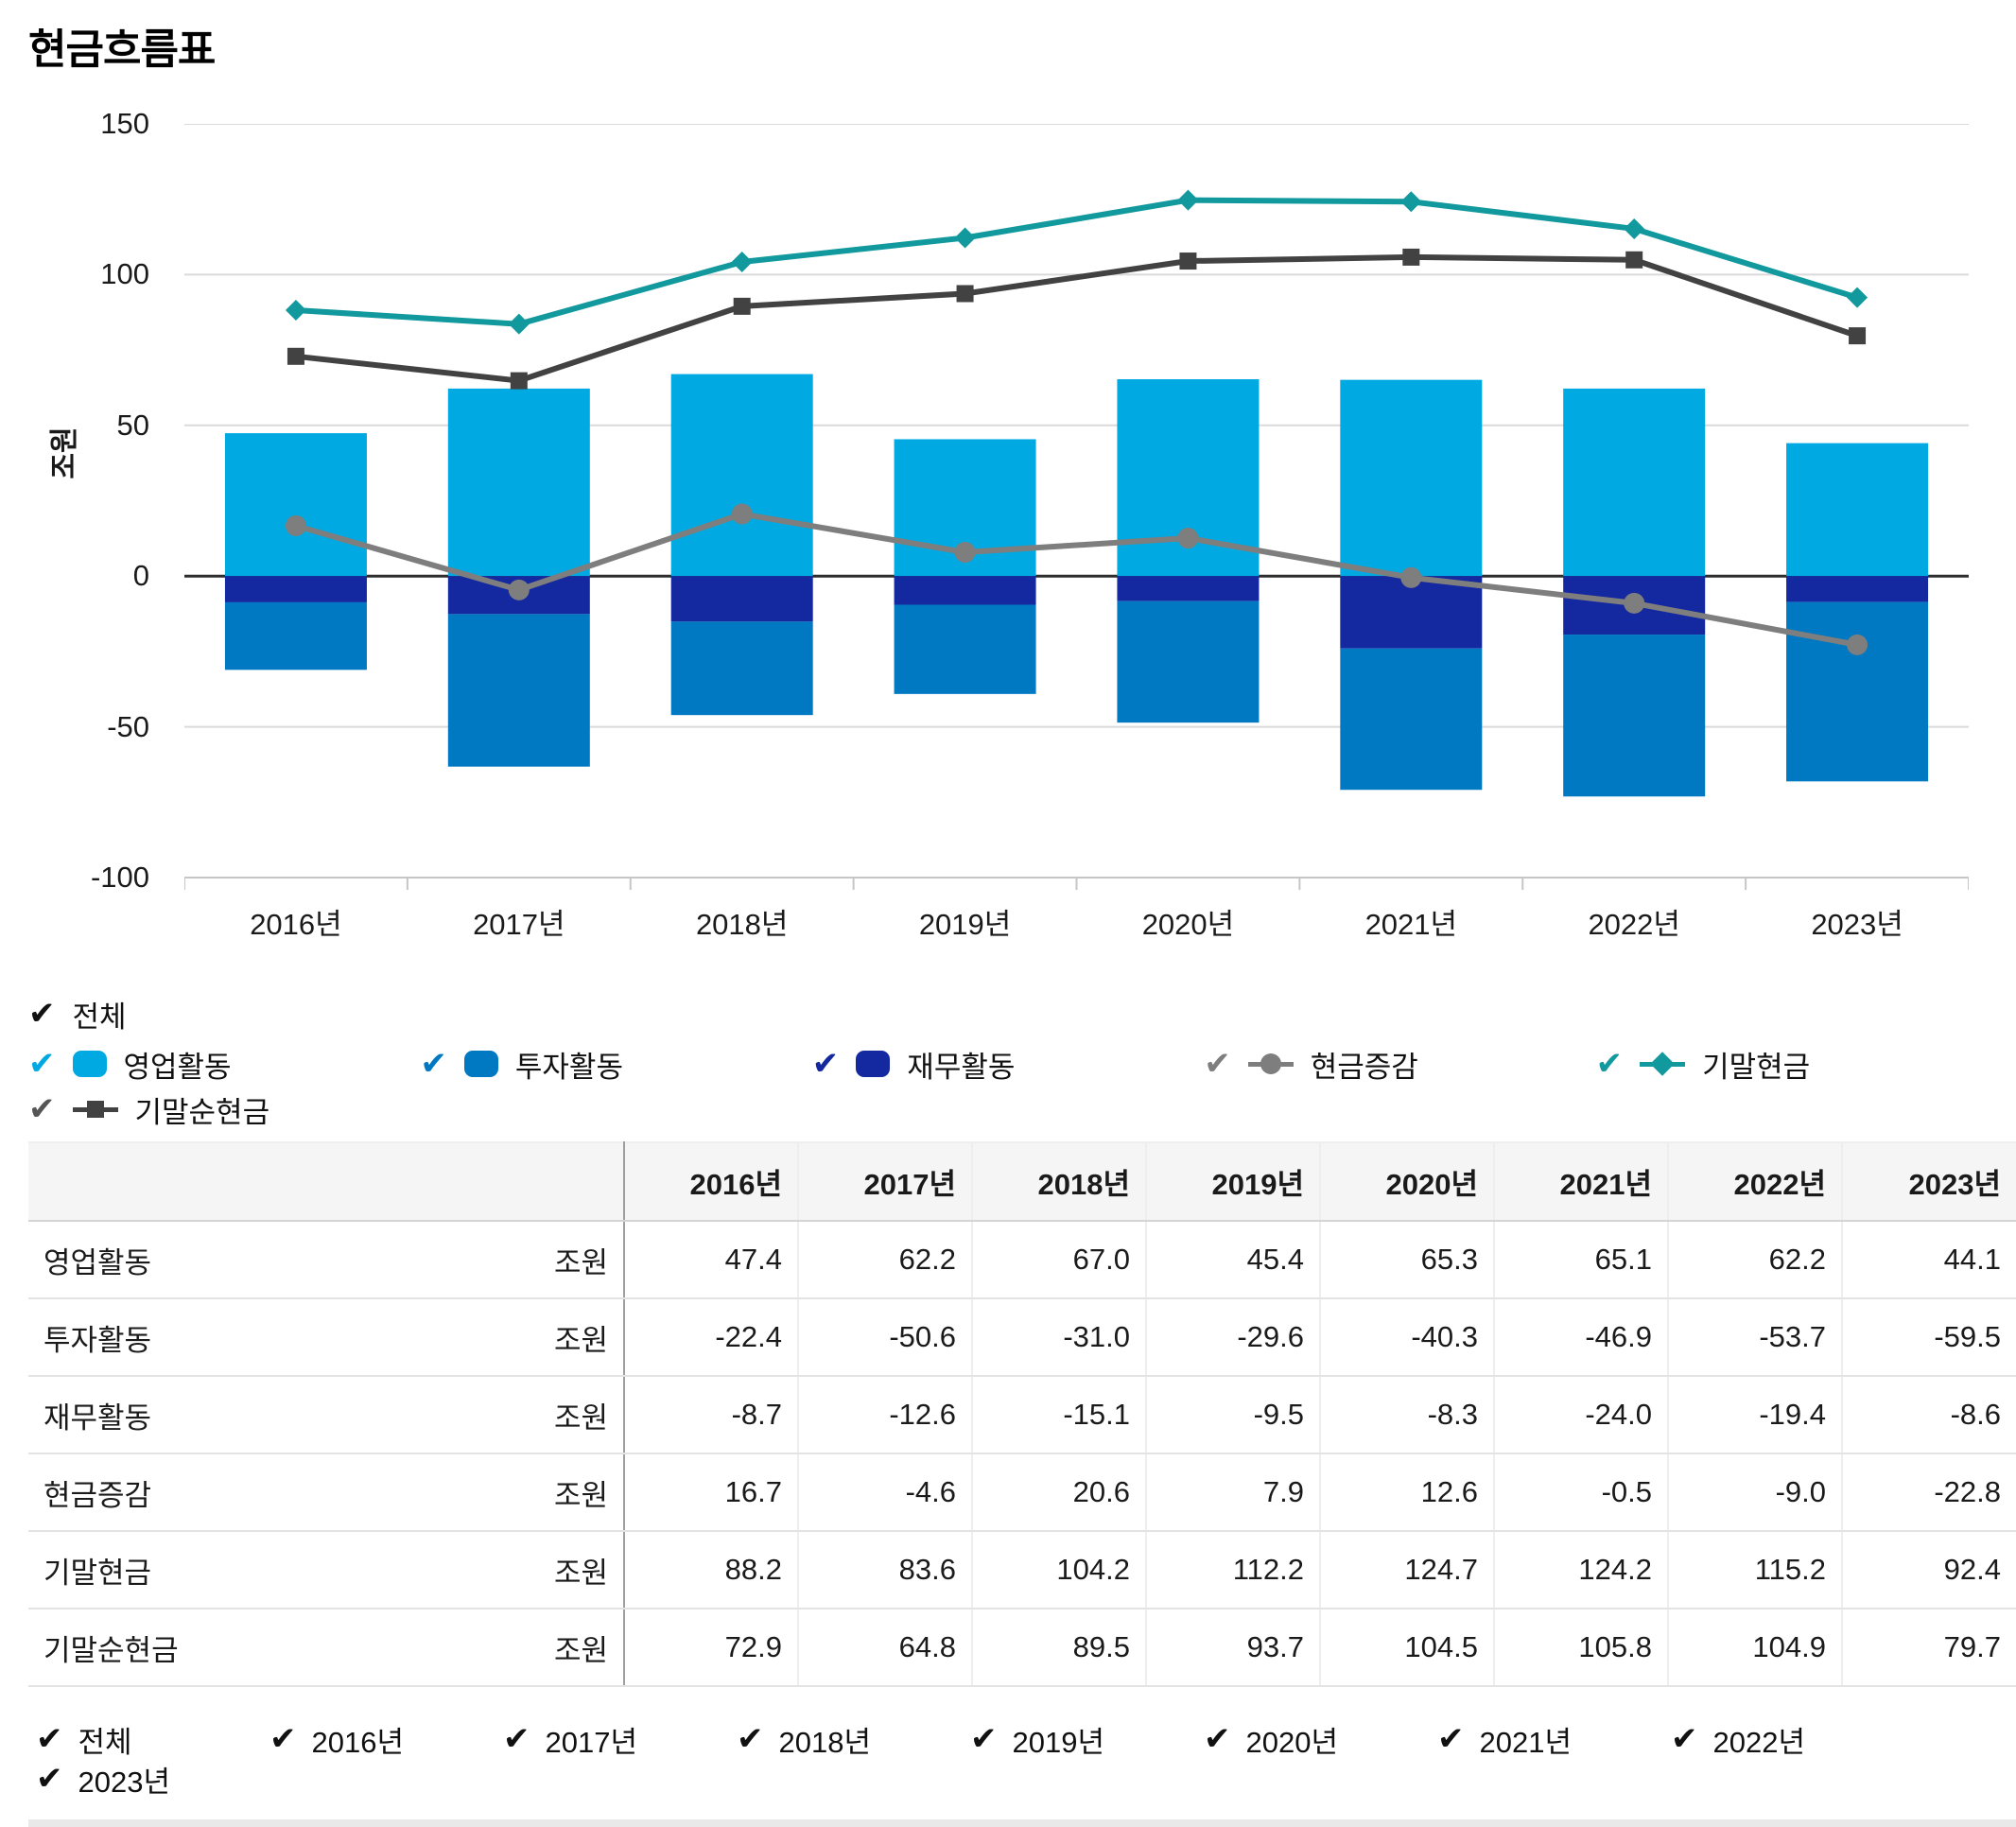  Describe the element at coordinates (1758, 1742) in the screenshot. I see `filter-item-label: 2022년` at that location.